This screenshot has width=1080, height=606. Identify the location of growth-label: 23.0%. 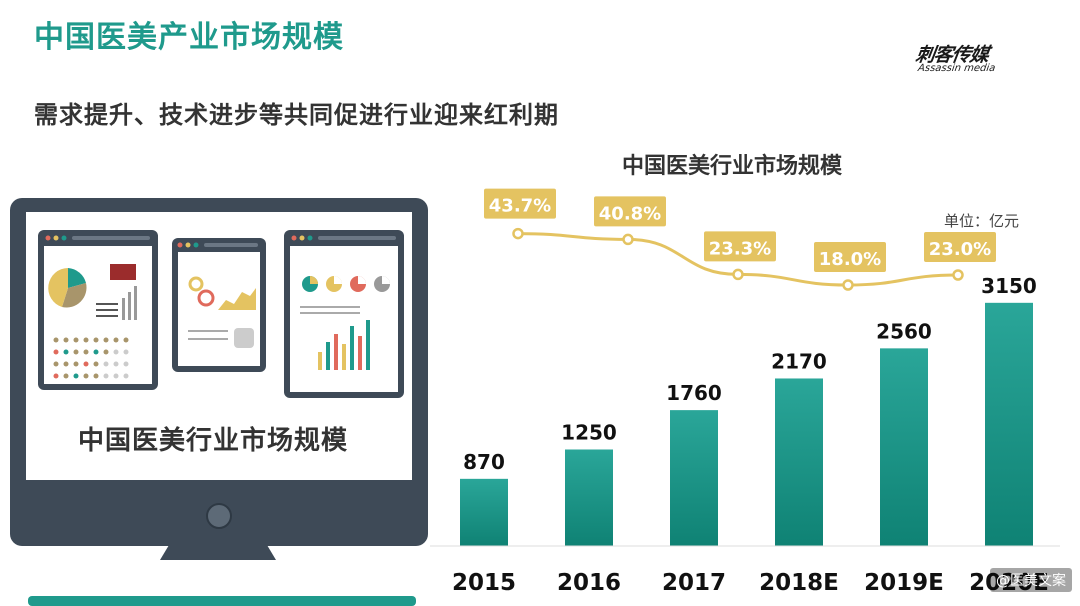
(960, 249).